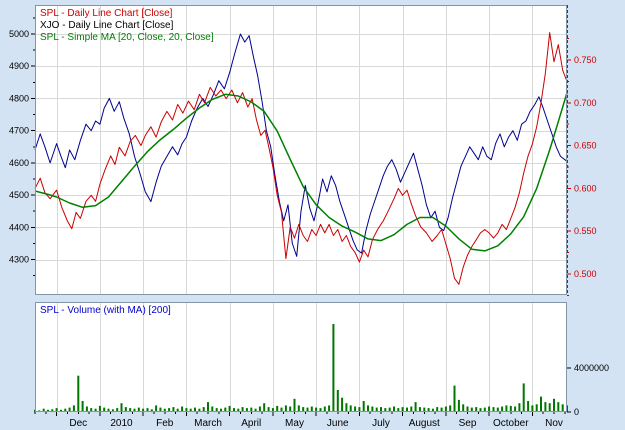 Image resolution: width=625 pixels, height=430 pixels. Describe the element at coordinates (208, 423) in the screenshot. I see `x-axis-month-label: March` at that location.